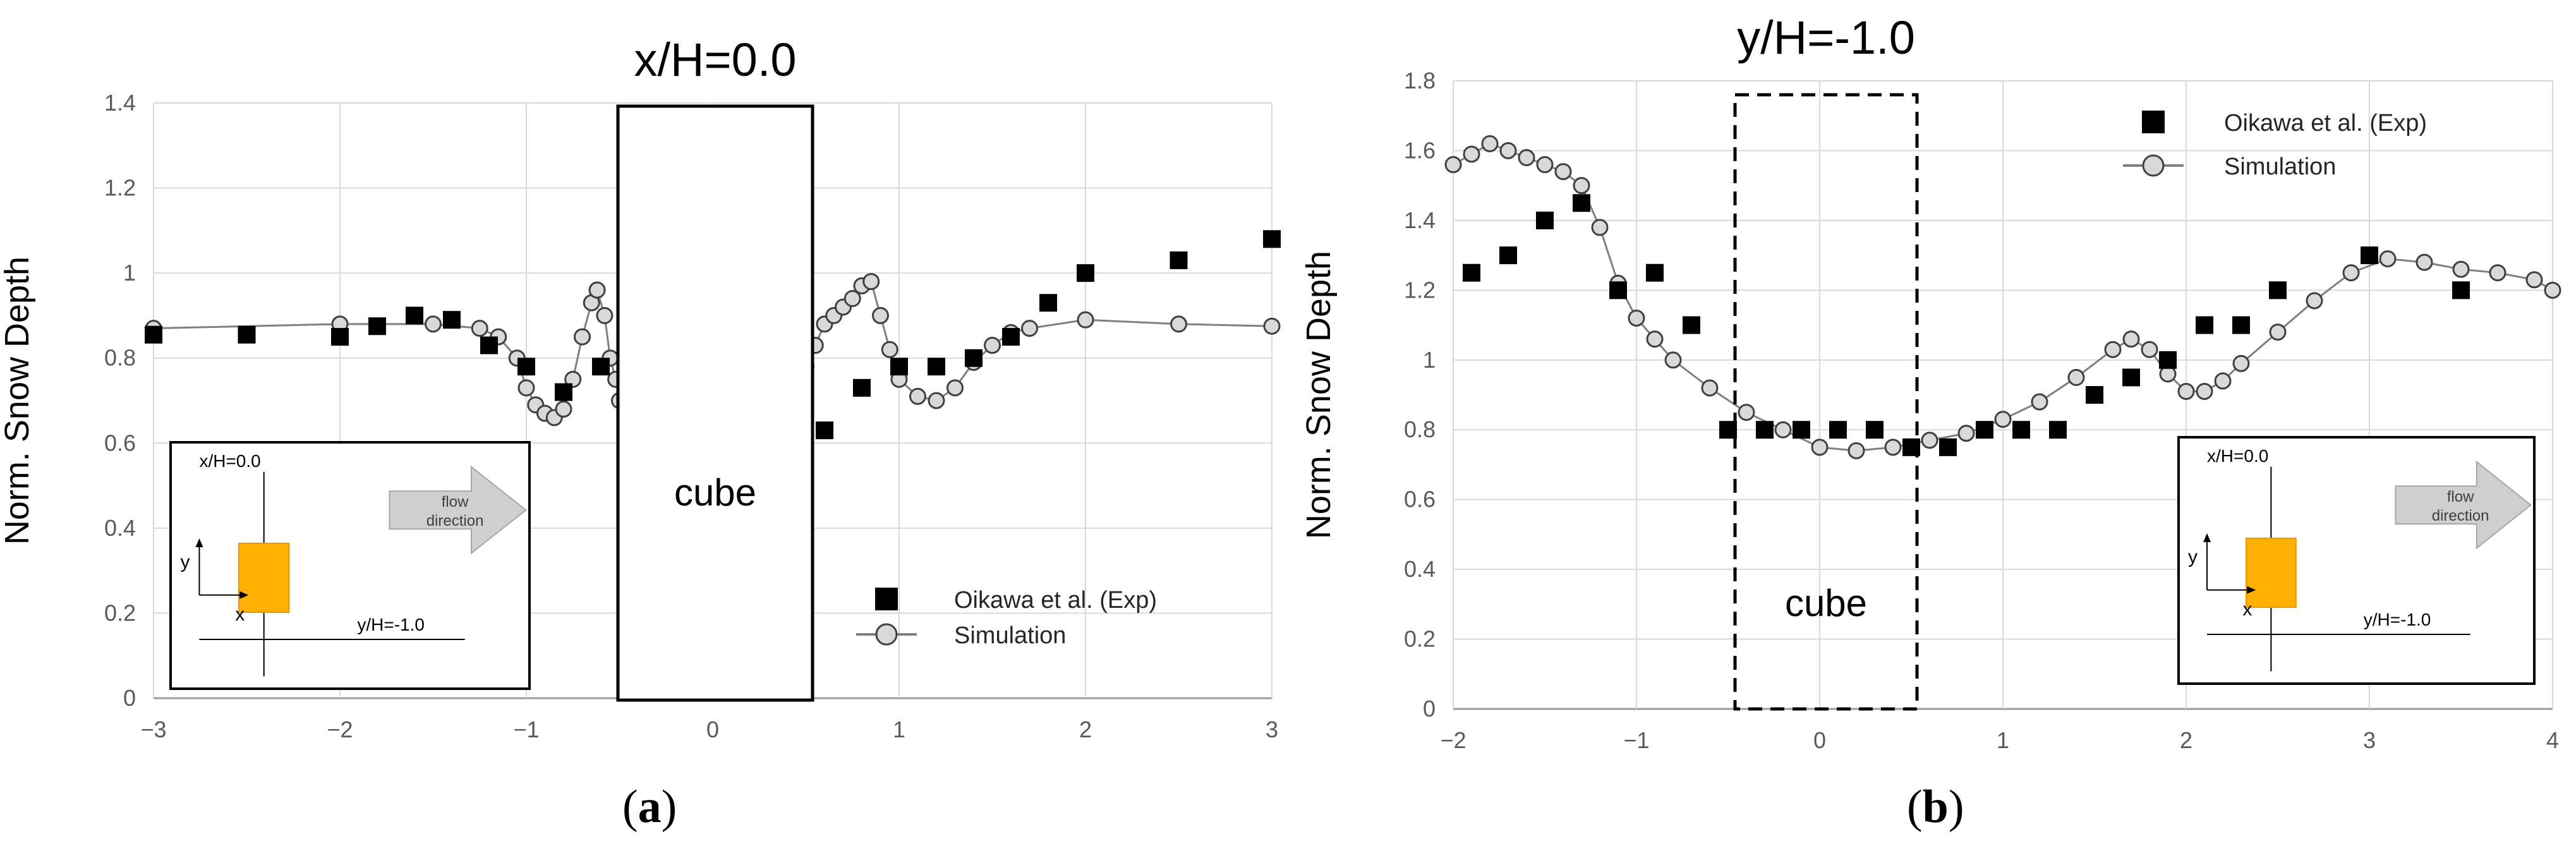 This screenshot has height=853, width=2576. What do you see at coordinates (120, 103) in the screenshot?
I see `y-tick-label: 1.4` at bounding box center [120, 103].